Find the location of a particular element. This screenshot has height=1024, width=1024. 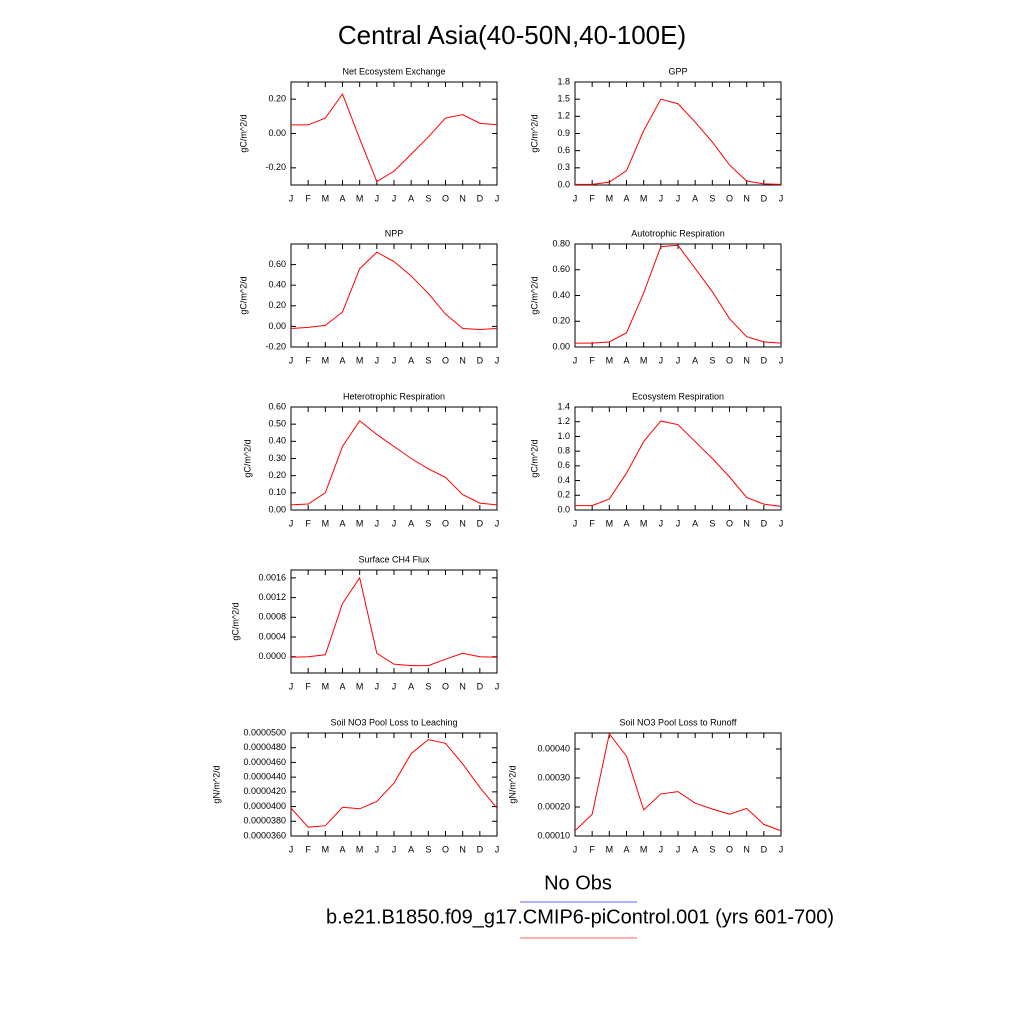

y-tick-label: 0.0008 is located at coordinates (272, 617).